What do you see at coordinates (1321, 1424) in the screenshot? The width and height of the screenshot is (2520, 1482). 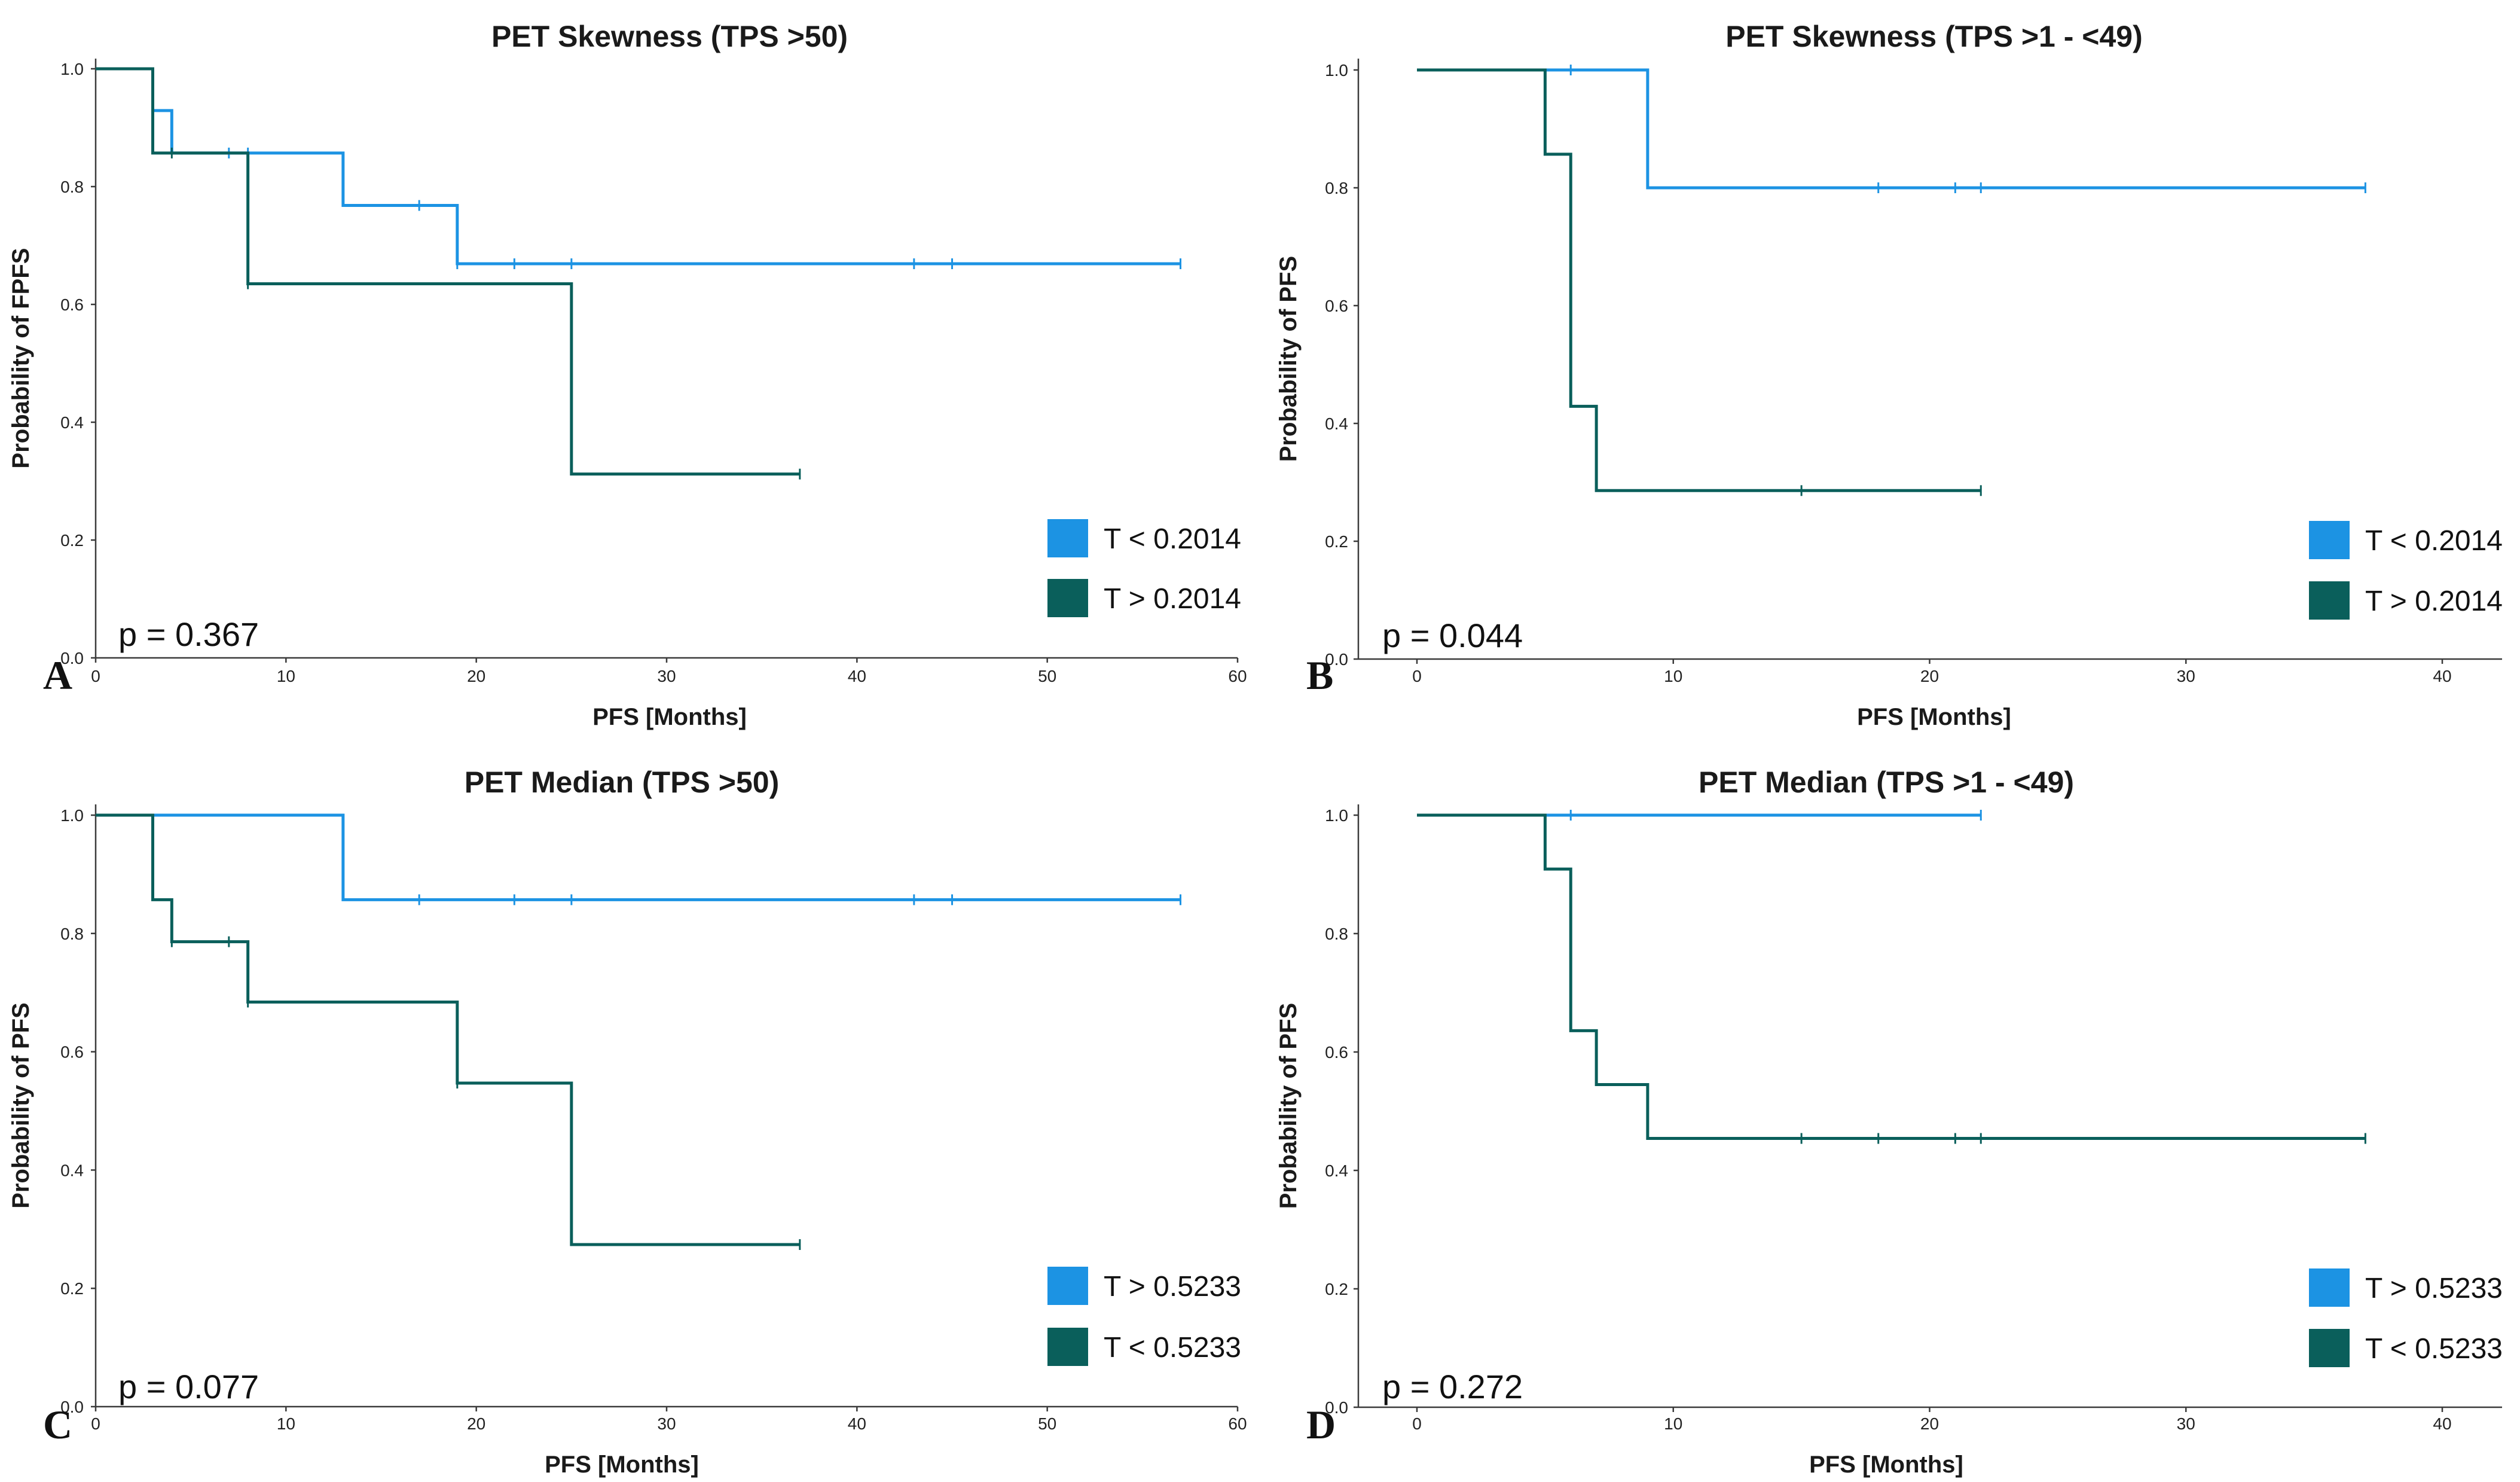 I see `panel-letter: D` at bounding box center [1321, 1424].